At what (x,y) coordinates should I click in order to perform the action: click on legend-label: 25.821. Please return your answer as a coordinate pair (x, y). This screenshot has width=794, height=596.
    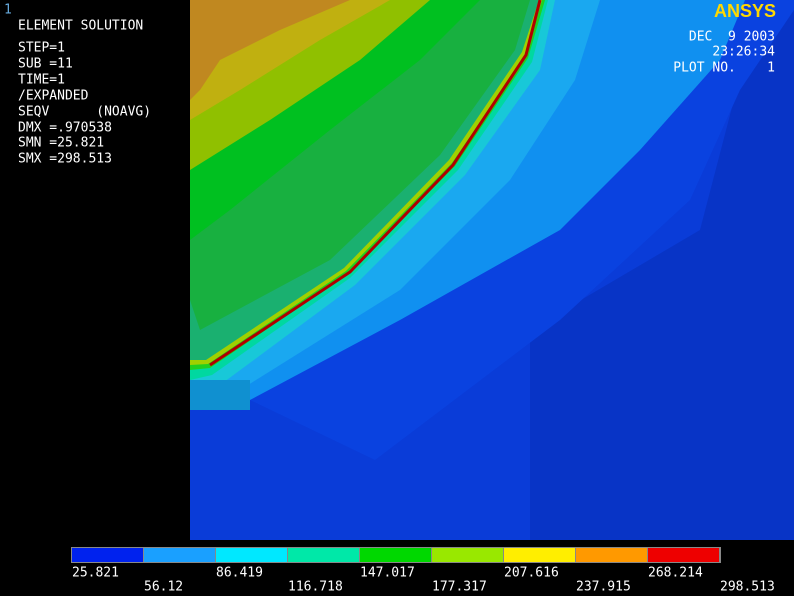
    Looking at the image, I should click on (95, 573).